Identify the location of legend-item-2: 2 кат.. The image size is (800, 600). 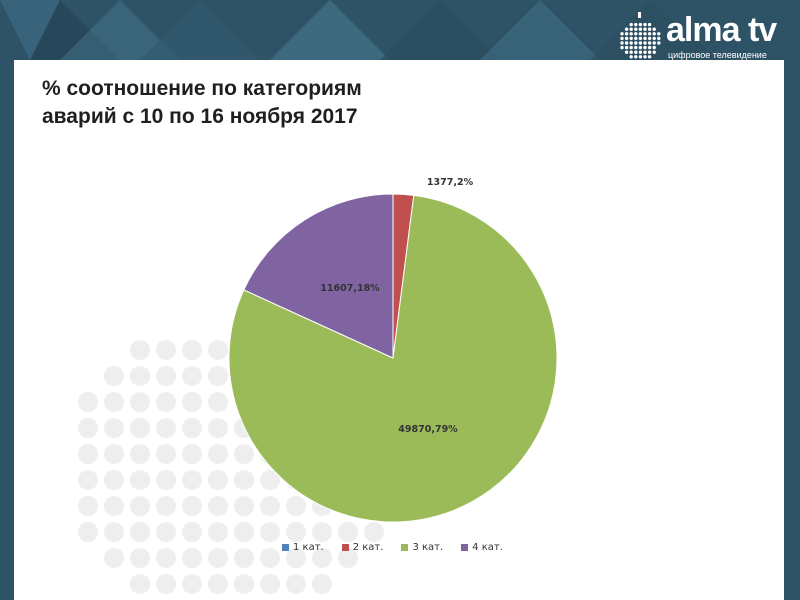
(362, 547).